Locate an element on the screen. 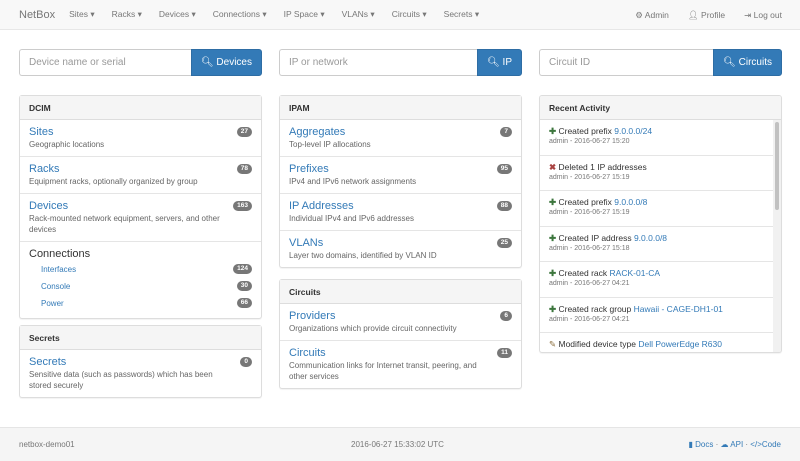  sites-link: Sites is located at coordinates (41, 132).